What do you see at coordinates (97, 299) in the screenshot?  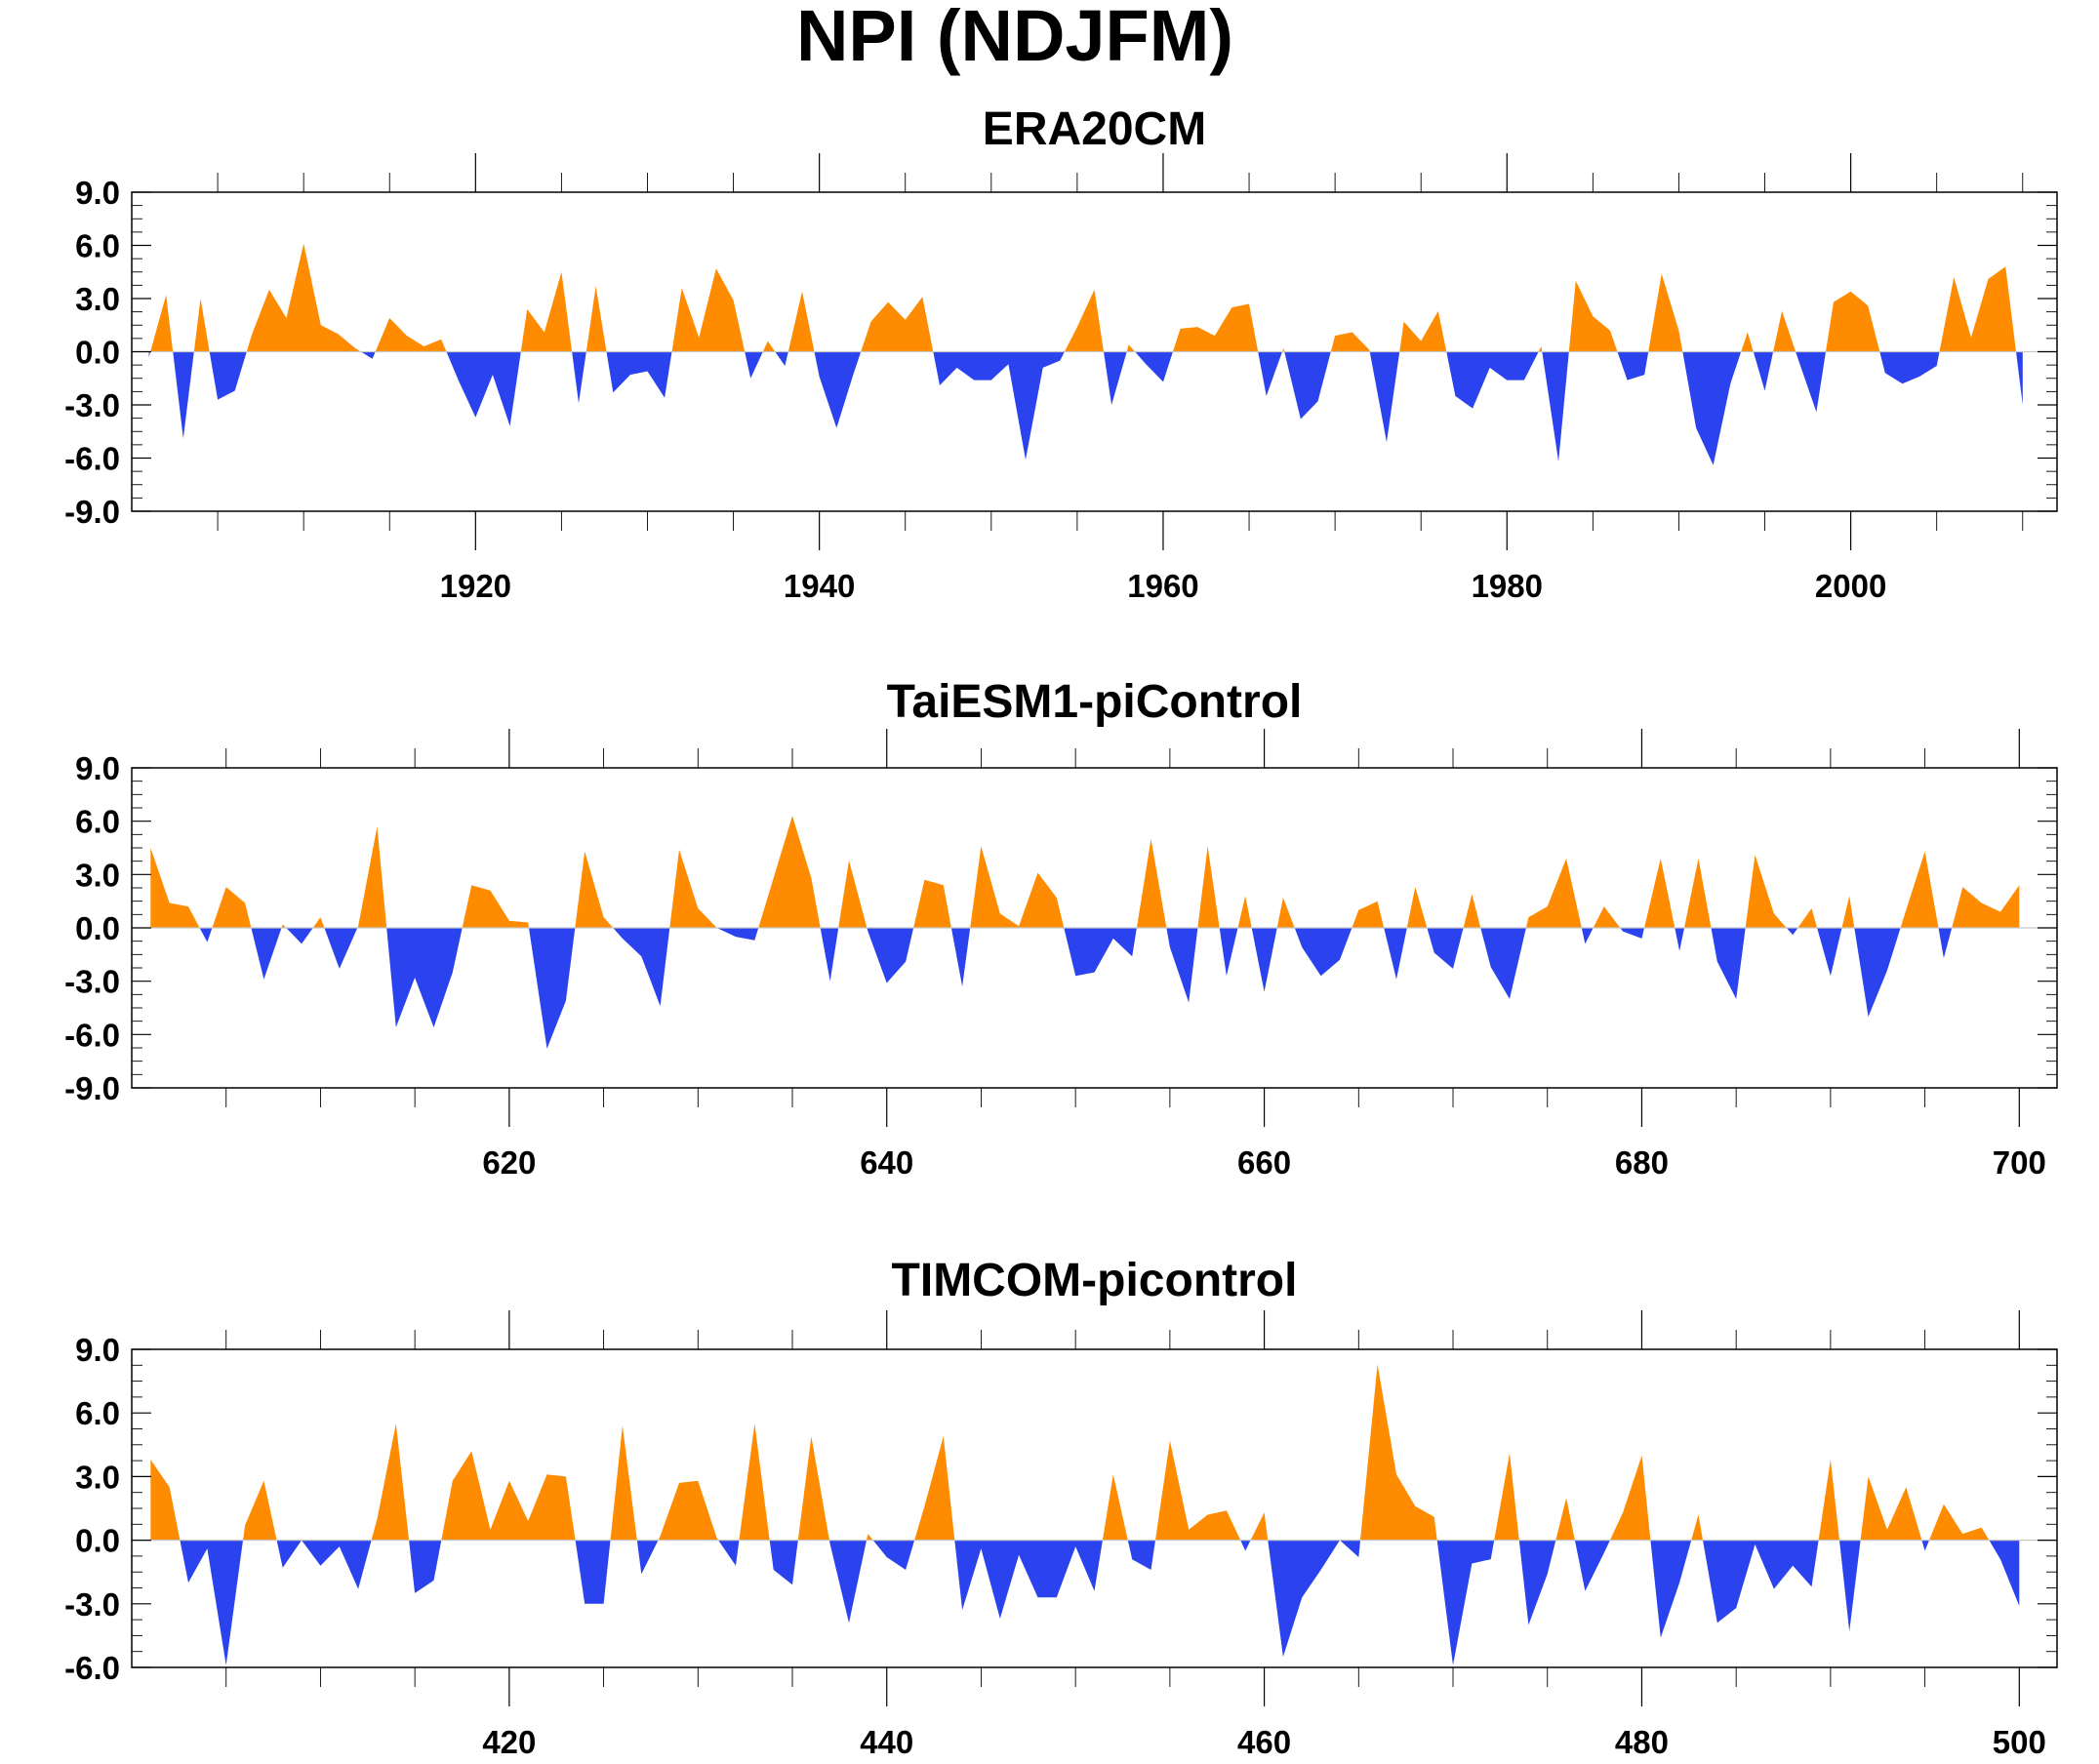 I see `y-tick-label: 3.0` at bounding box center [97, 299].